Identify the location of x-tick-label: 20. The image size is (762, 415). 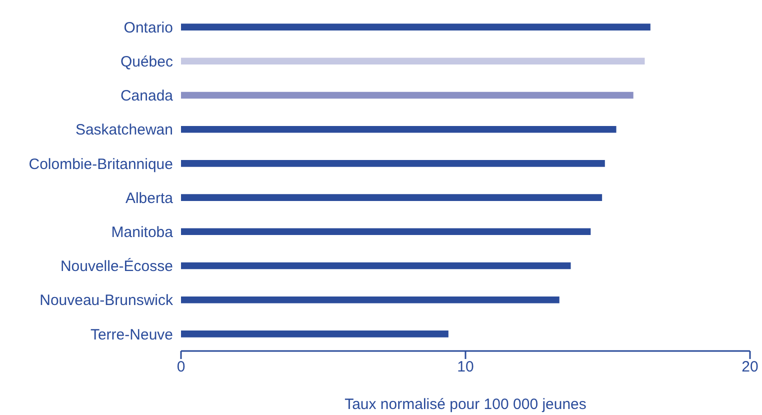
(750, 367).